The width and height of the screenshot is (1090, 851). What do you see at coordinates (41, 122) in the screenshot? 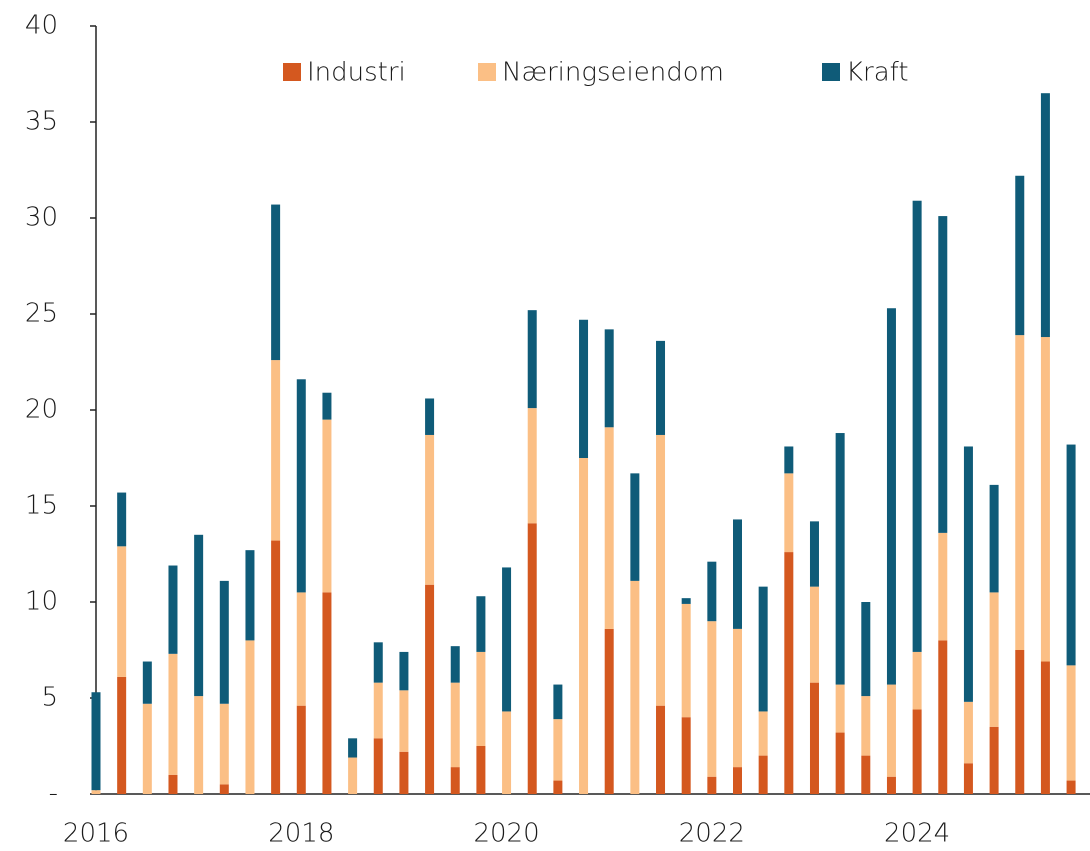
I see `y-tick-label: 35` at bounding box center [41, 122].